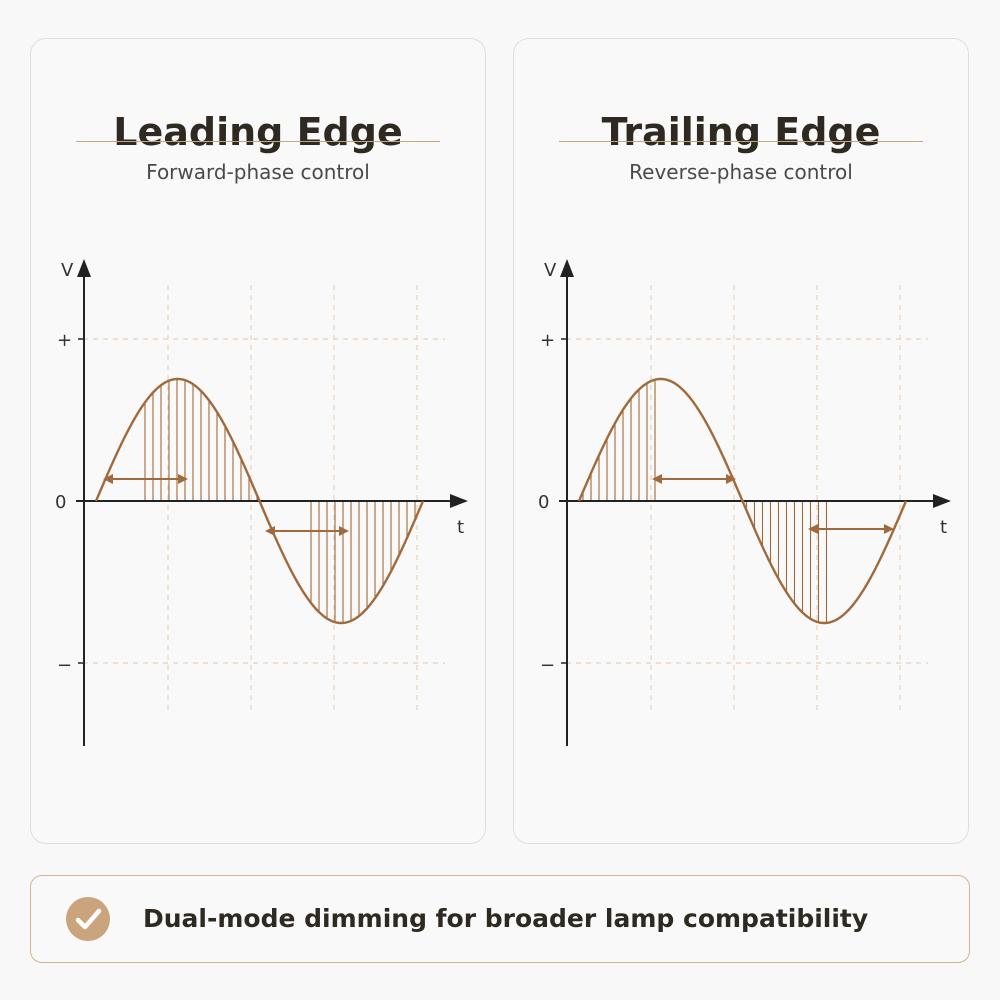  Describe the element at coordinates (741, 172) in the screenshot. I see `card-subtitle: Reverse-phase control` at that location.